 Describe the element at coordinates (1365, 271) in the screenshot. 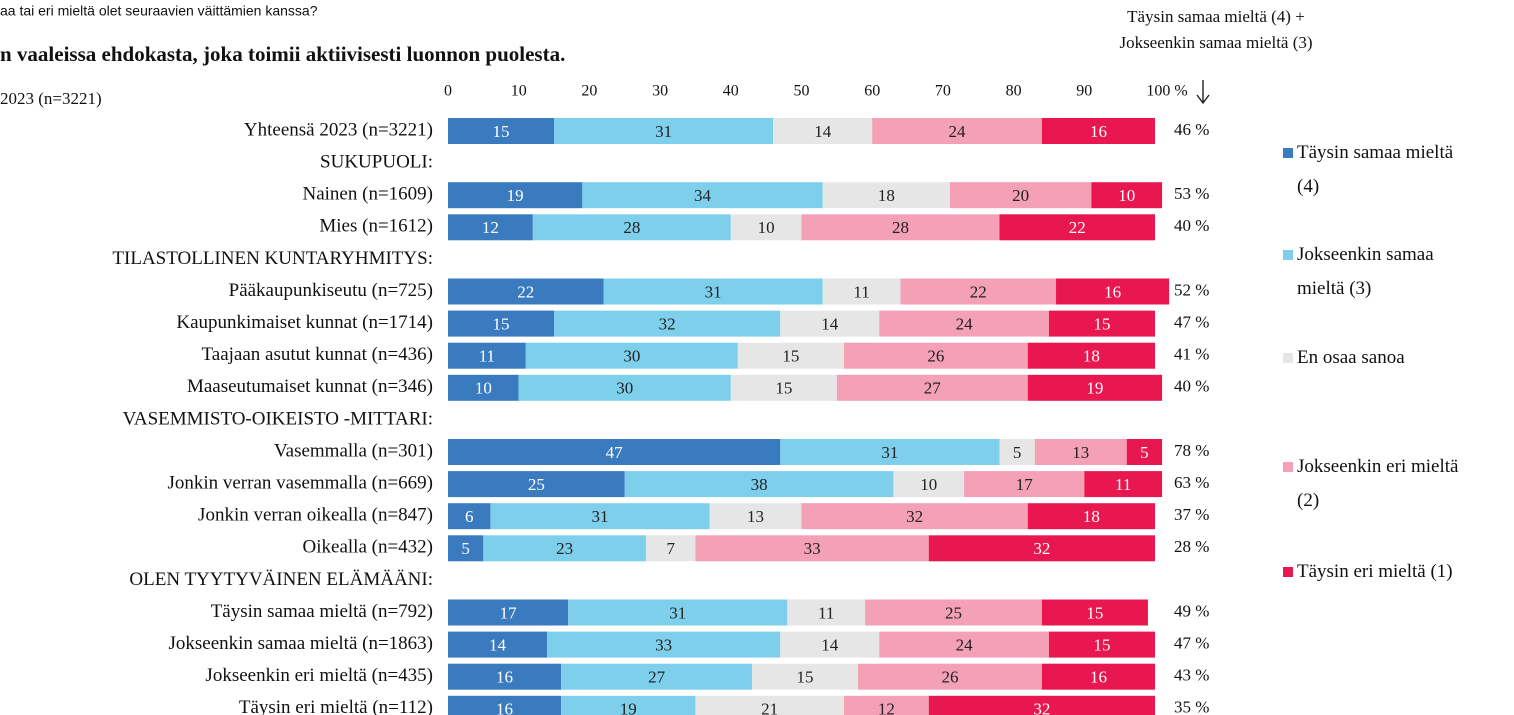

I see `legend-label: Jokseenkin samaa mieltä (3)` at that location.